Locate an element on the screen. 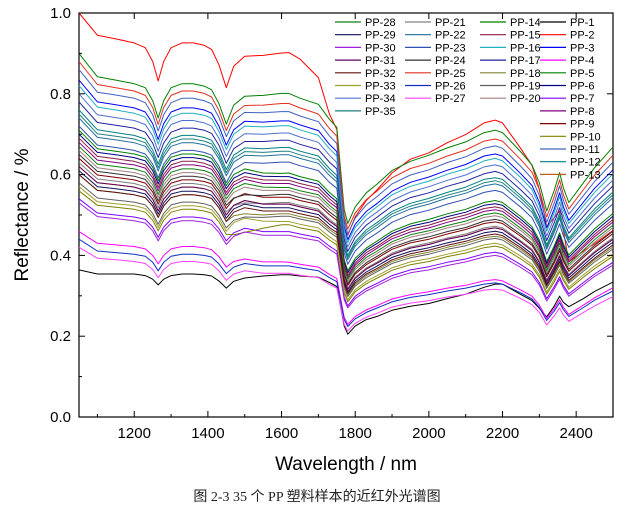 This screenshot has width=634, height=514. legend-label: PP-23 is located at coordinates (450, 48).